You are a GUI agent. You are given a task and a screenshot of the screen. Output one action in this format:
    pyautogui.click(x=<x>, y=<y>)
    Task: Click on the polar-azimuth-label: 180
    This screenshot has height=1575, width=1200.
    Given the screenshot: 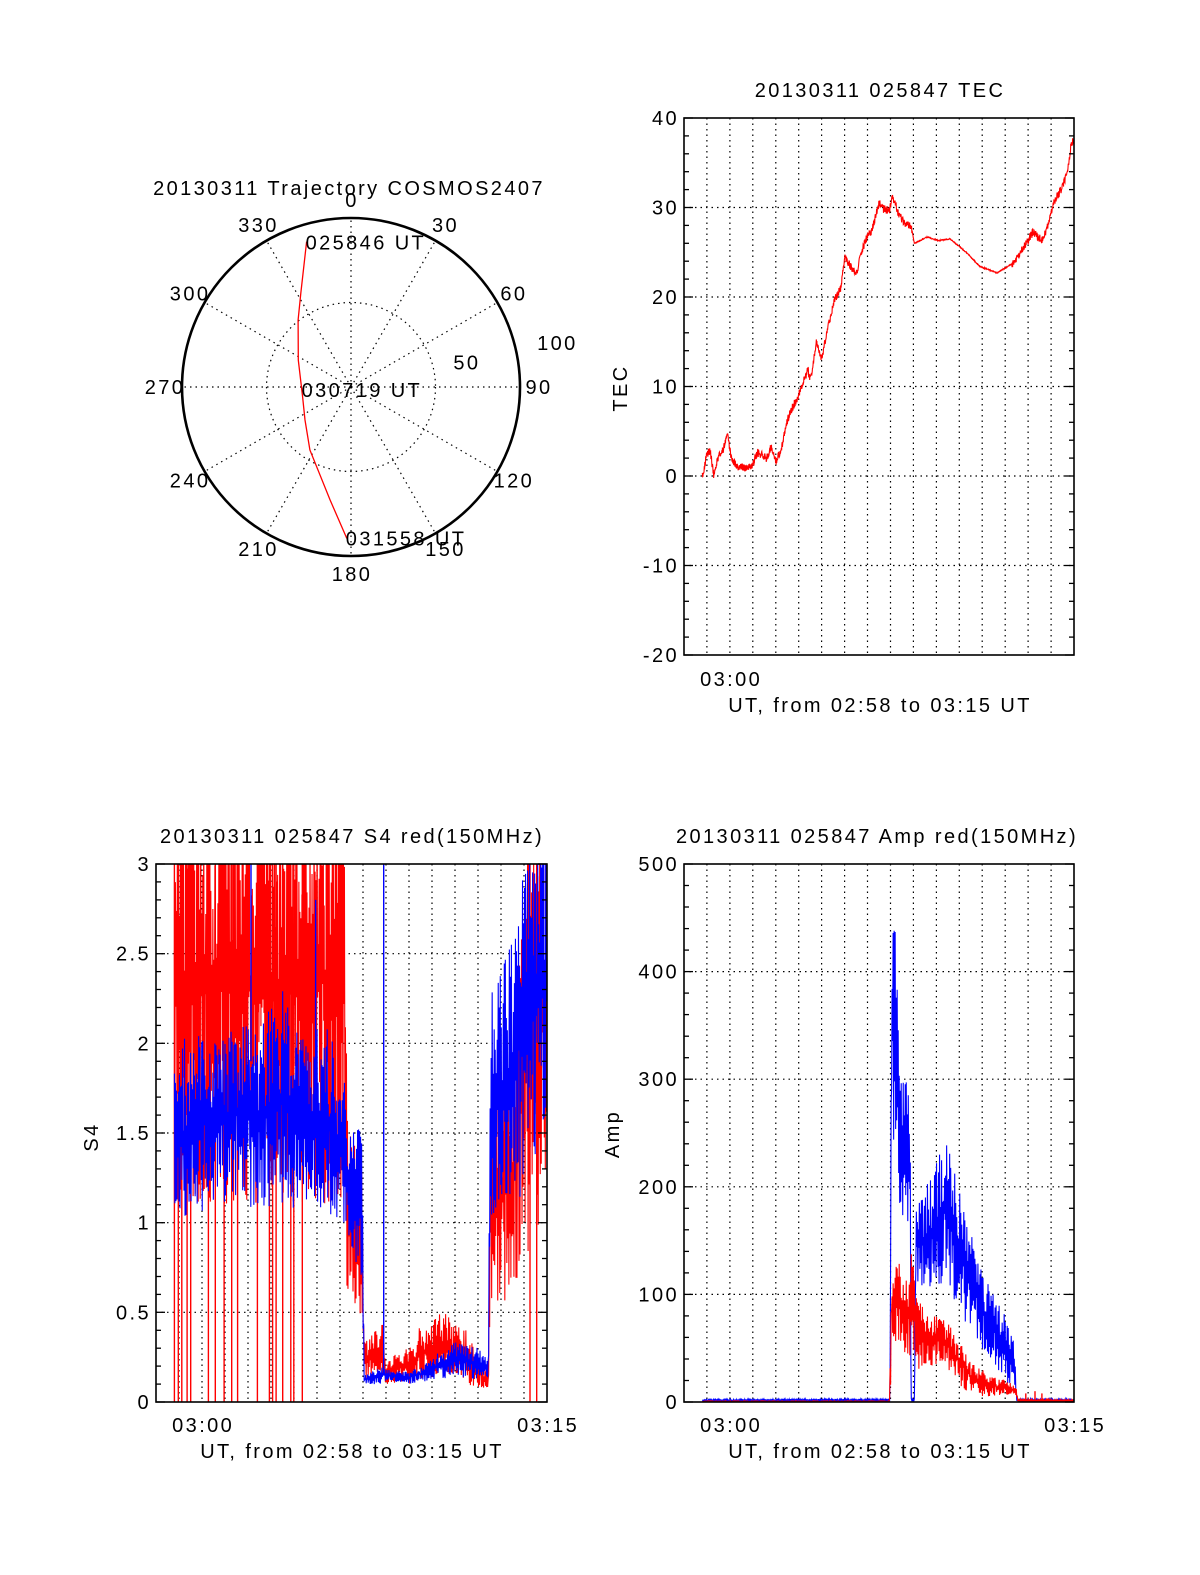 What is the action you would take?
    pyautogui.click(x=352, y=575)
    